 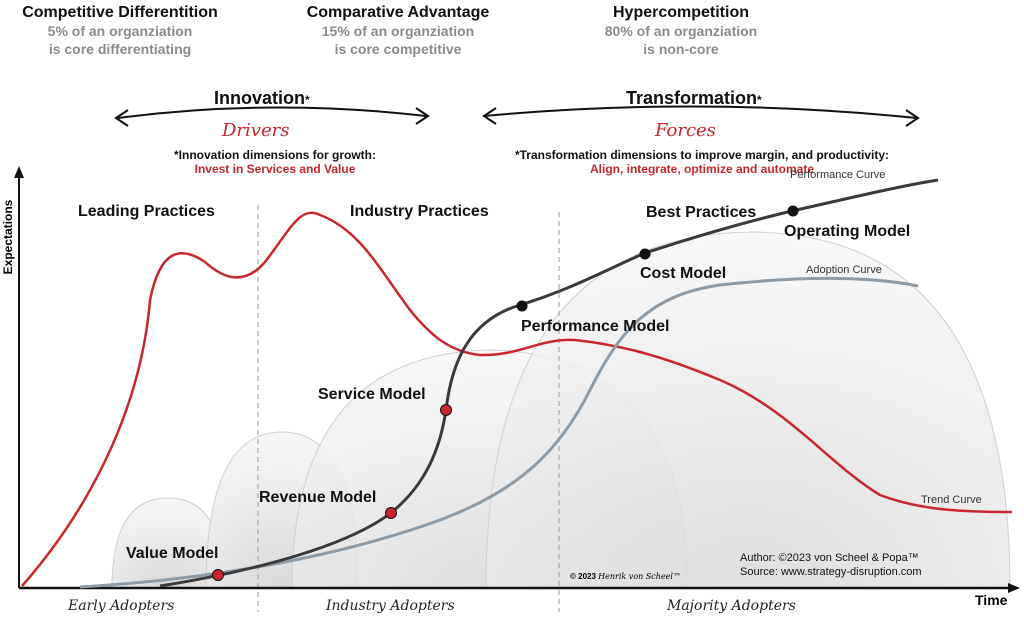 I want to click on revenue-model-label: Revenue Model, so click(x=318, y=497).